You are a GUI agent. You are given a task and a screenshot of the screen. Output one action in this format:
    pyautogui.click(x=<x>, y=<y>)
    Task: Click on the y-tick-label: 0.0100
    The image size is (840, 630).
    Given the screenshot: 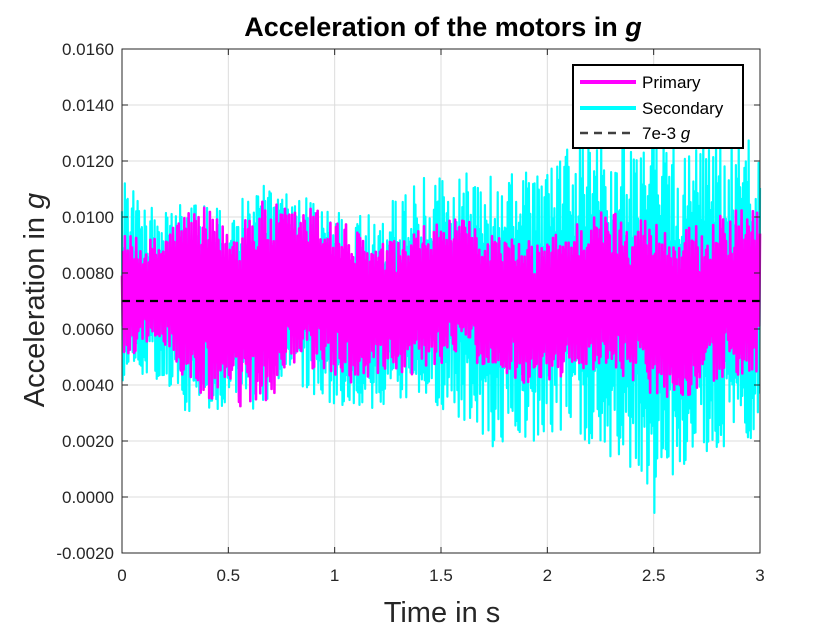 What is the action you would take?
    pyautogui.click(x=88, y=217)
    